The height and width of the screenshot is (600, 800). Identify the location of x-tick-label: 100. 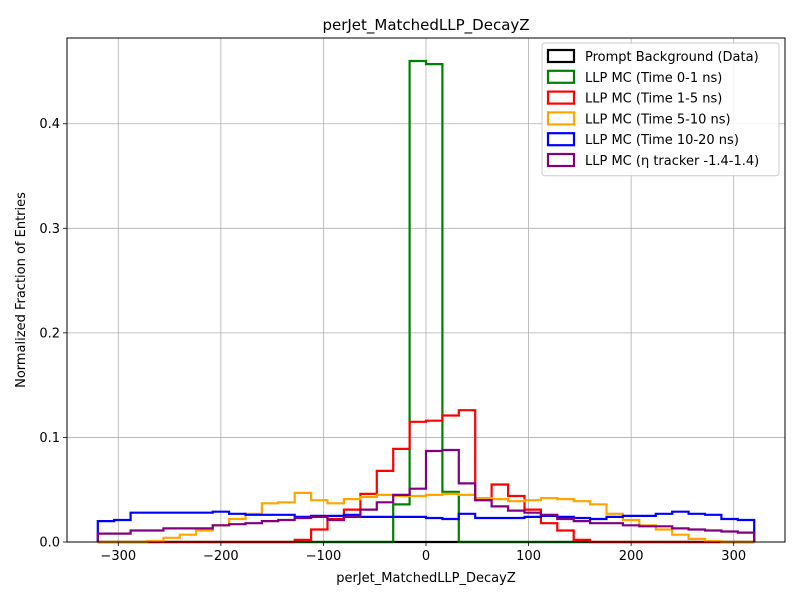
(528, 556).